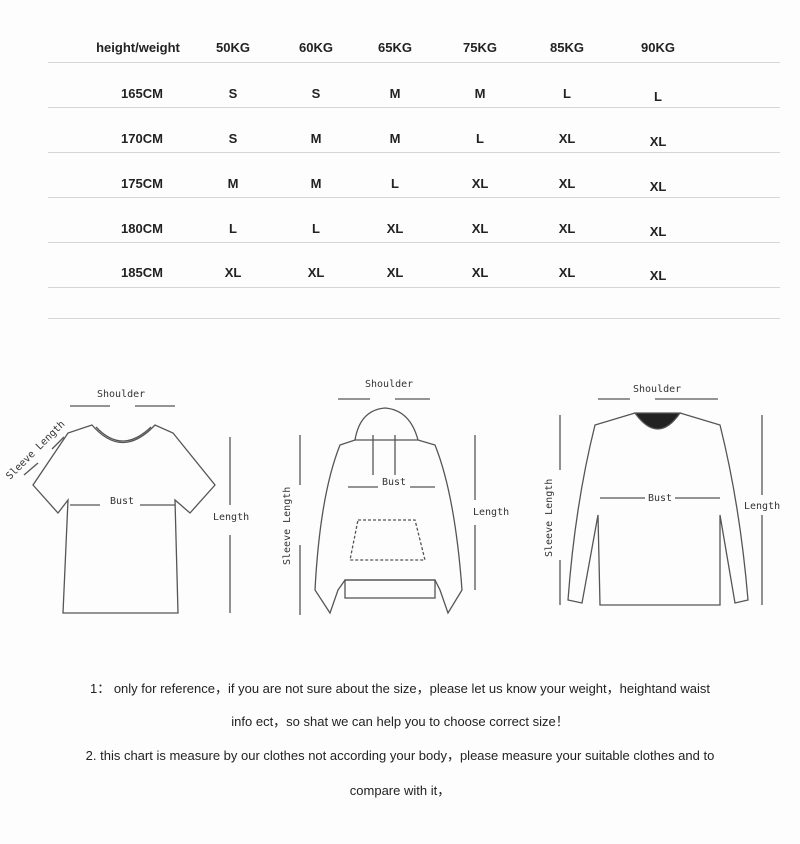  What do you see at coordinates (491, 512) in the screenshot?
I see `hoodie-length-label: Length` at bounding box center [491, 512].